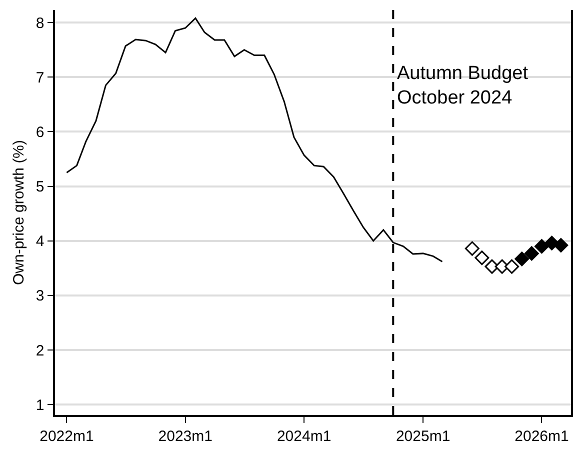 The height and width of the screenshot is (473, 576). Describe the element at coordinates (40, 405) in the screenshot. I see `y-tick-label: 1` at that location.